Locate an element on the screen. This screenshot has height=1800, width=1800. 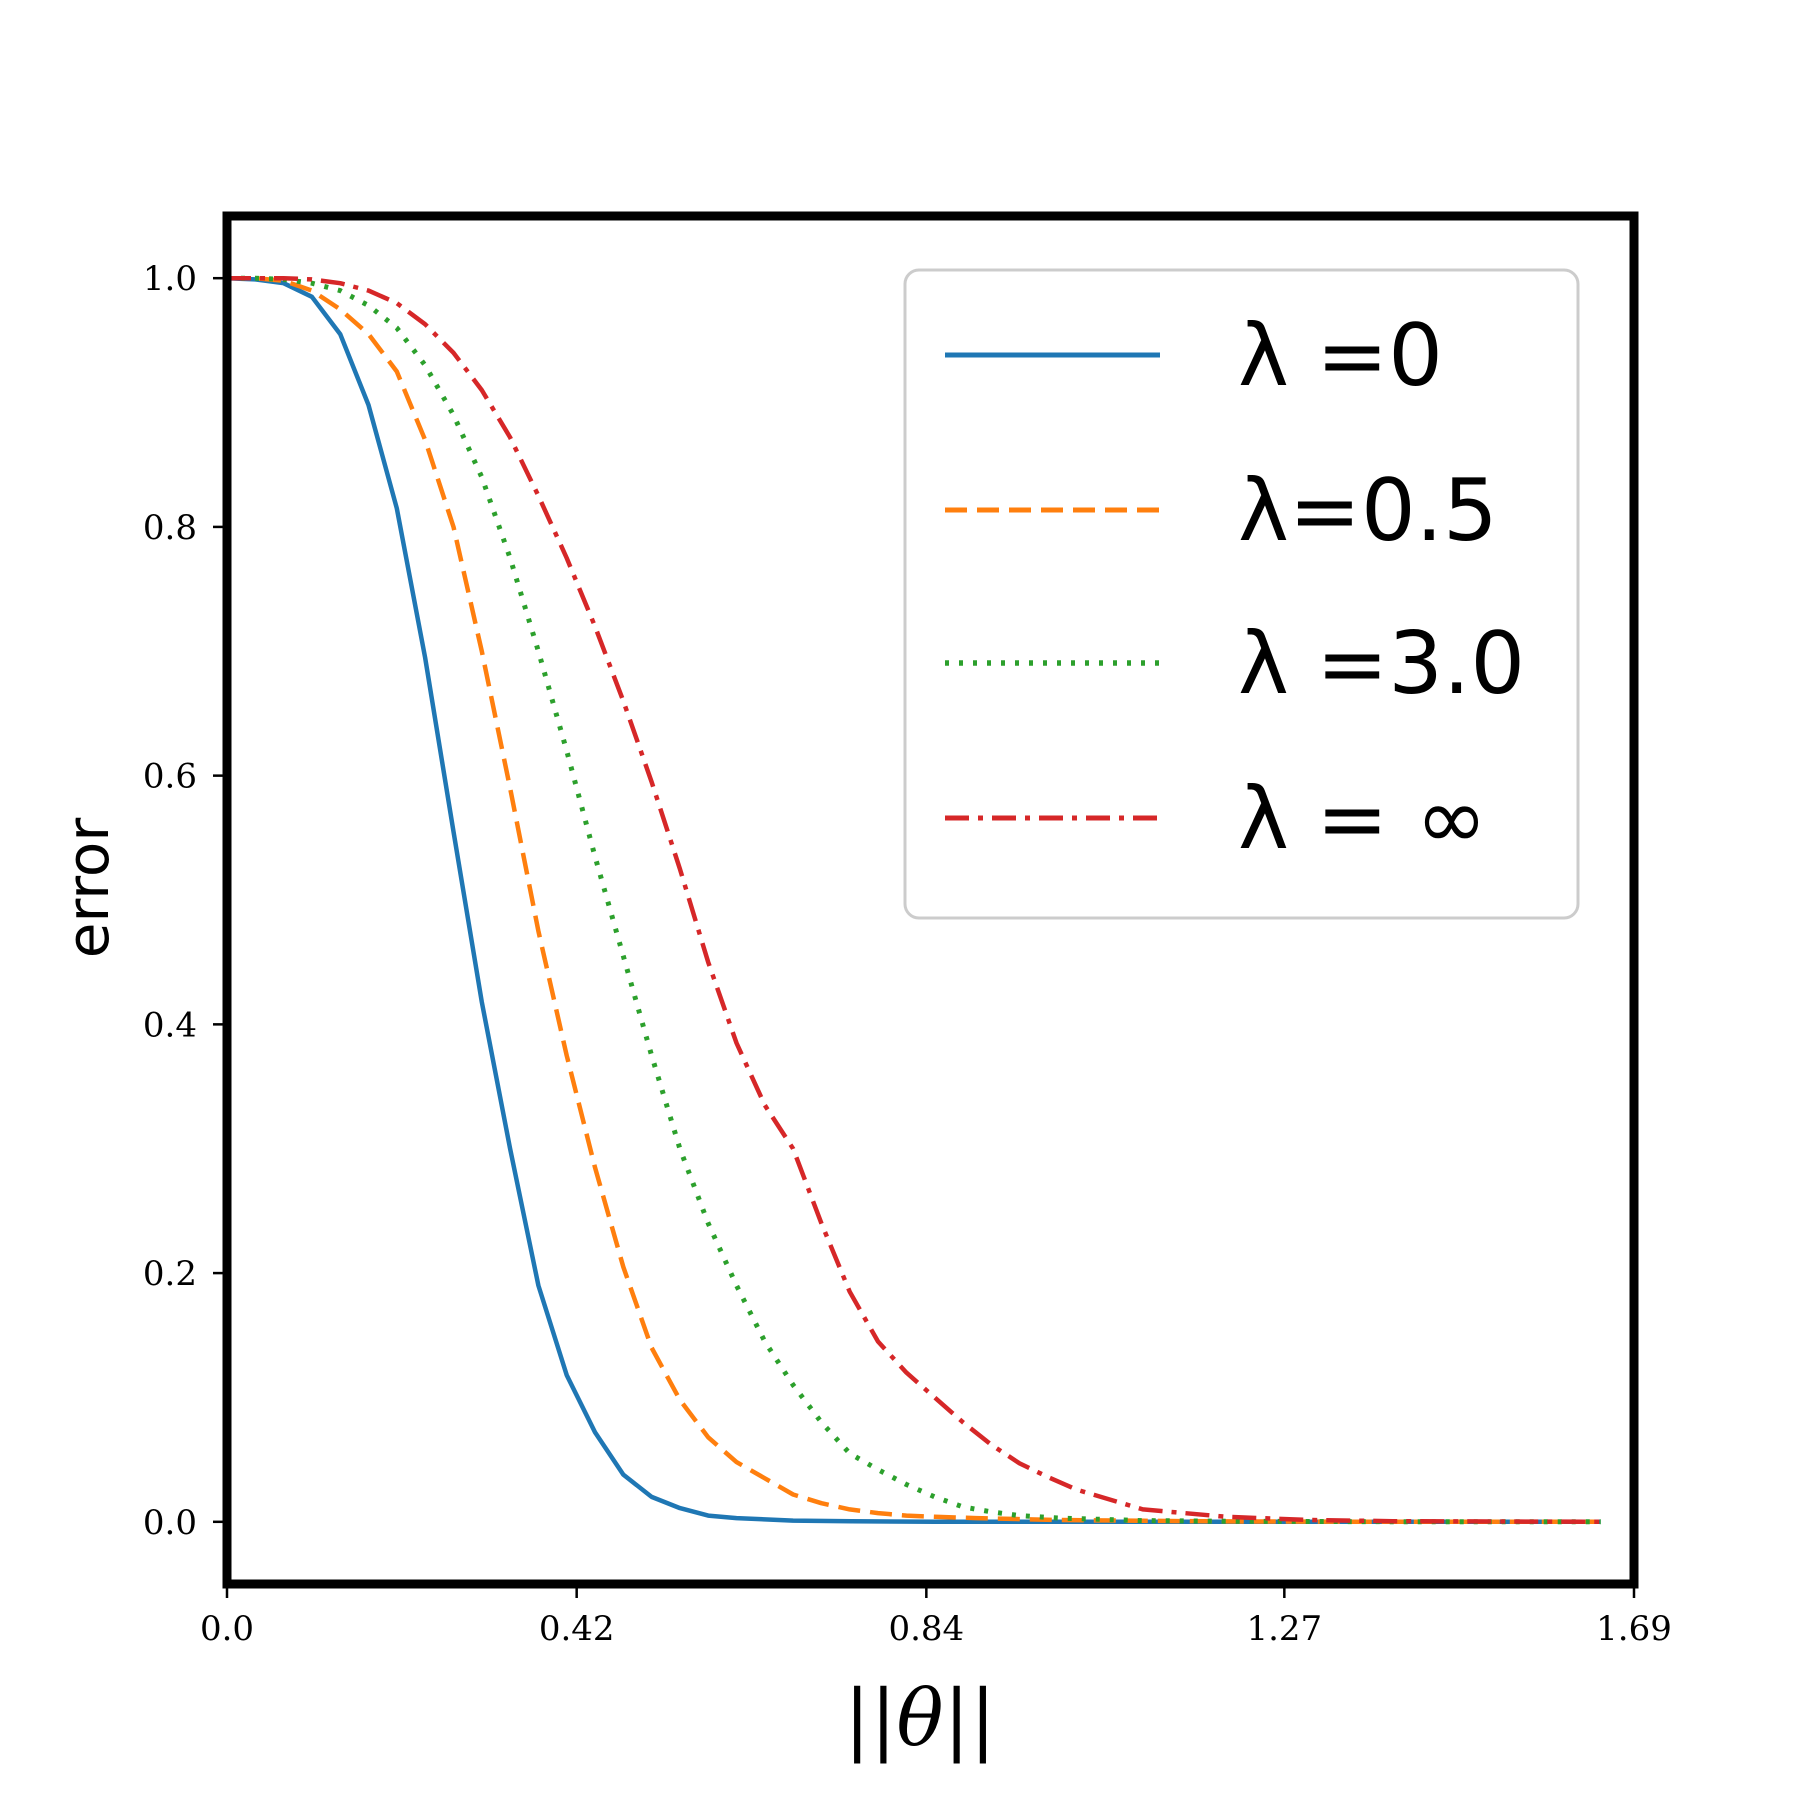
legend: λ =0 λ=0.5 λ =3.0 λ = ∞ is located at coordinates (1241, 594).